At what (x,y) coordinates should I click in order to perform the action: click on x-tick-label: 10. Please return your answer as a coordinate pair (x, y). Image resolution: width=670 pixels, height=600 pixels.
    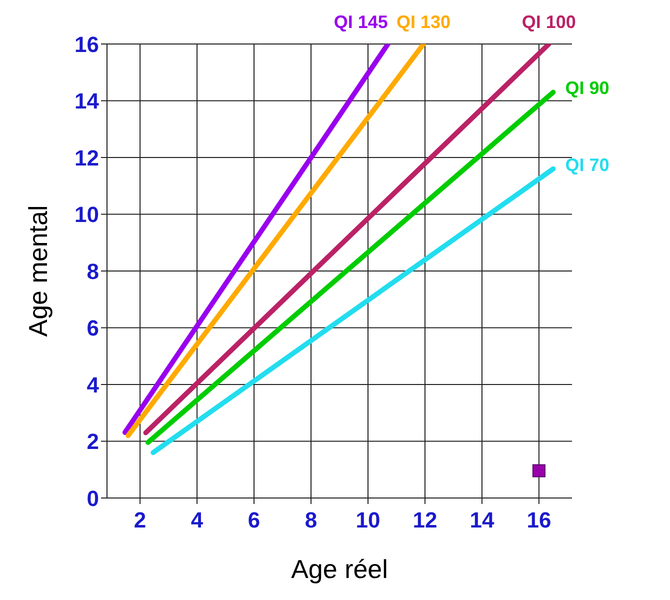
    Looking at the image, I should click on (368, 520).